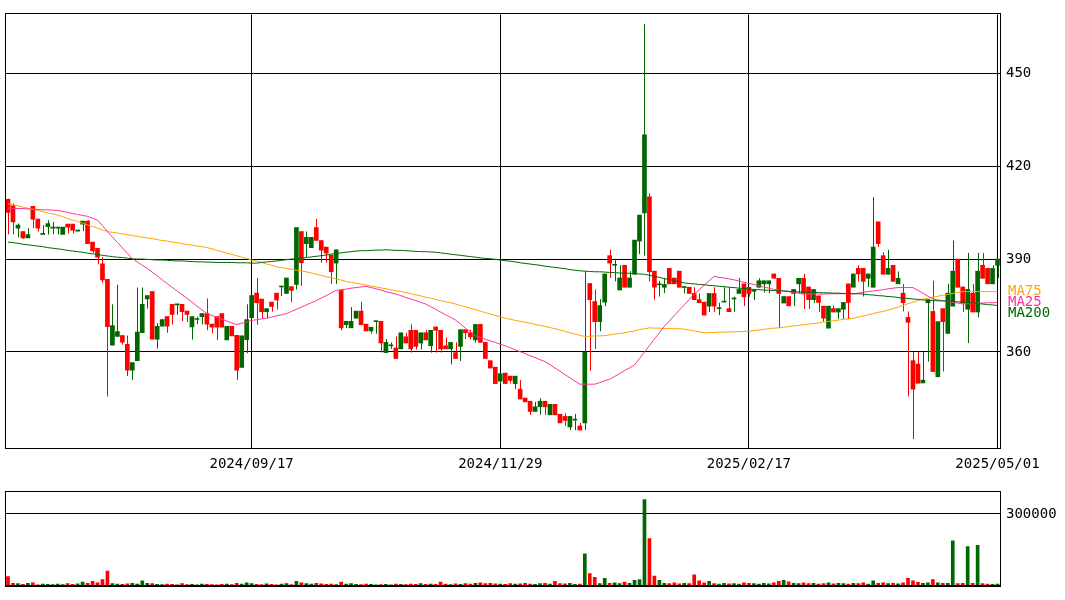  Describe the element at coordinates (500, 463) in the screenshot. I see `x-tick-label: 2024/11/29` at that location.